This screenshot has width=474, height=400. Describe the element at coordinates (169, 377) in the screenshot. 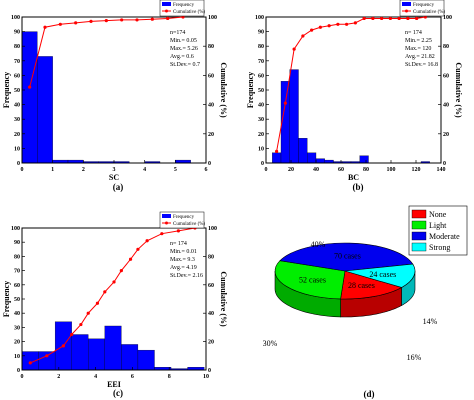

I see `x-tick-label: 8` at that location.